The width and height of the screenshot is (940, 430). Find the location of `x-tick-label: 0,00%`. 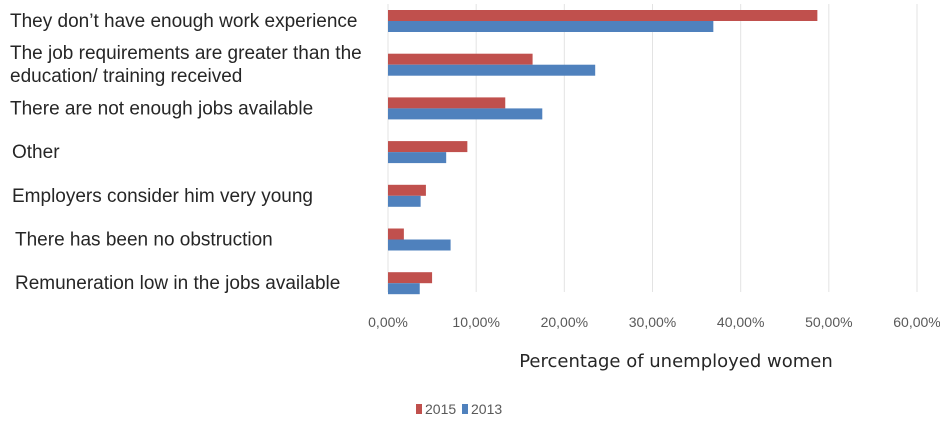

x-tick-label: 0,00% is located at coordinates (388, 322).